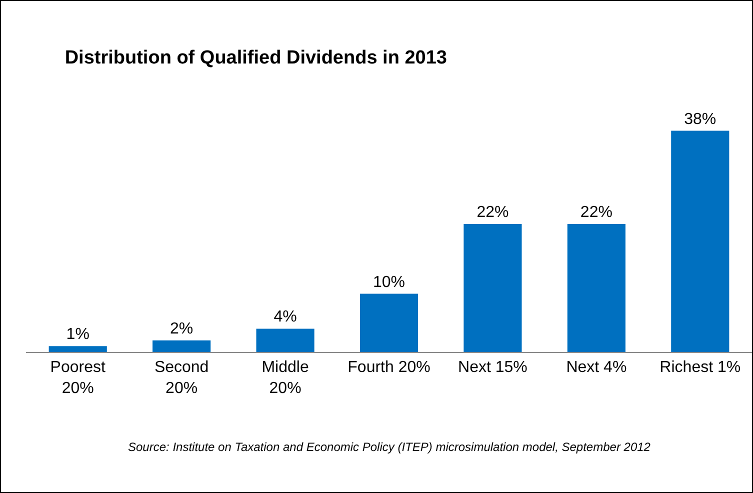 Image resolution: width=753 pixels, height=493 pixels. Describe the element at coordinates (78, 378) in the screenshot. I see `x-tick-label: Poorest 20%` at that location.